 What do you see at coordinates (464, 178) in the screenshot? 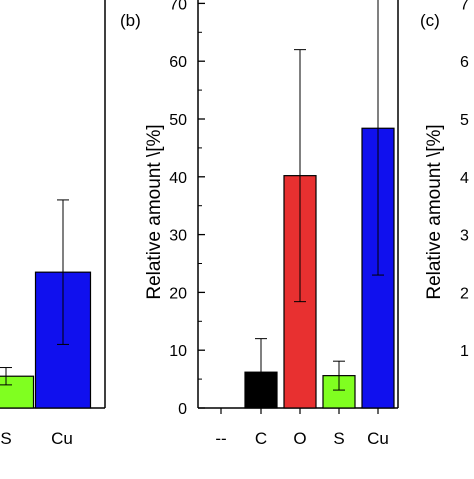
I see `panel-c-ytick-label-4: 4` at bounding box center [464, 178].